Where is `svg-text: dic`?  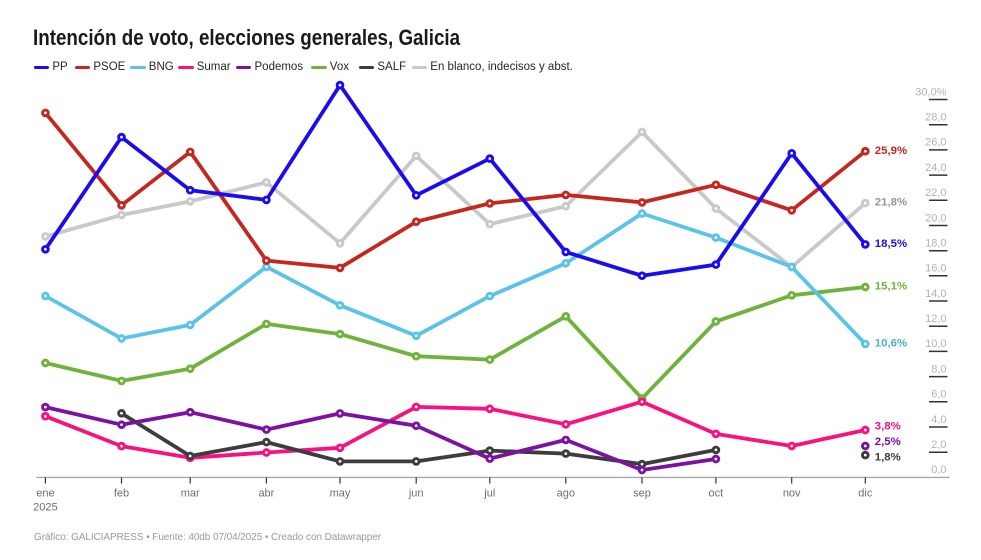
svg-text: dic is located at coordinates (865, 494).